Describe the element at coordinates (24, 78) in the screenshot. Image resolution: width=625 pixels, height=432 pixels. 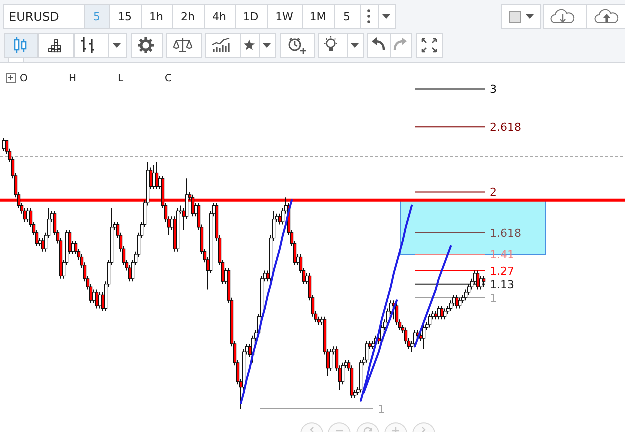
I see `text: O` at that location.